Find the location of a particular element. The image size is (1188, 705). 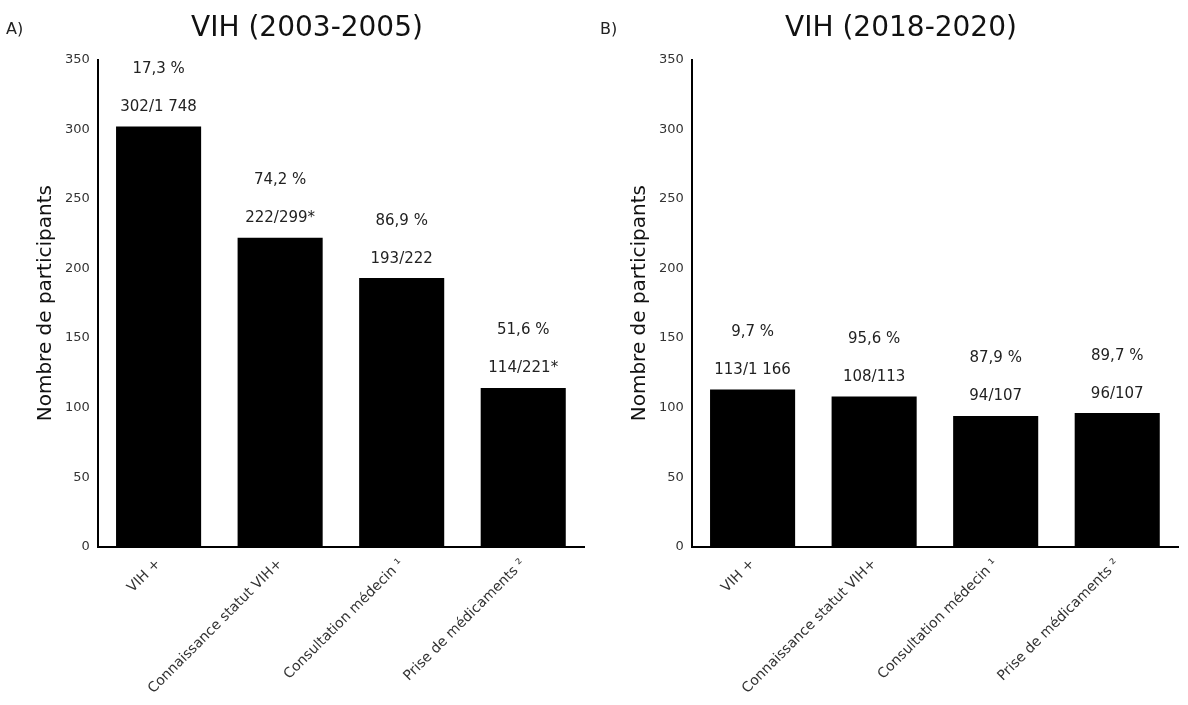

text: 89,7 % 96/107 is located at coordinates (1117, 373).